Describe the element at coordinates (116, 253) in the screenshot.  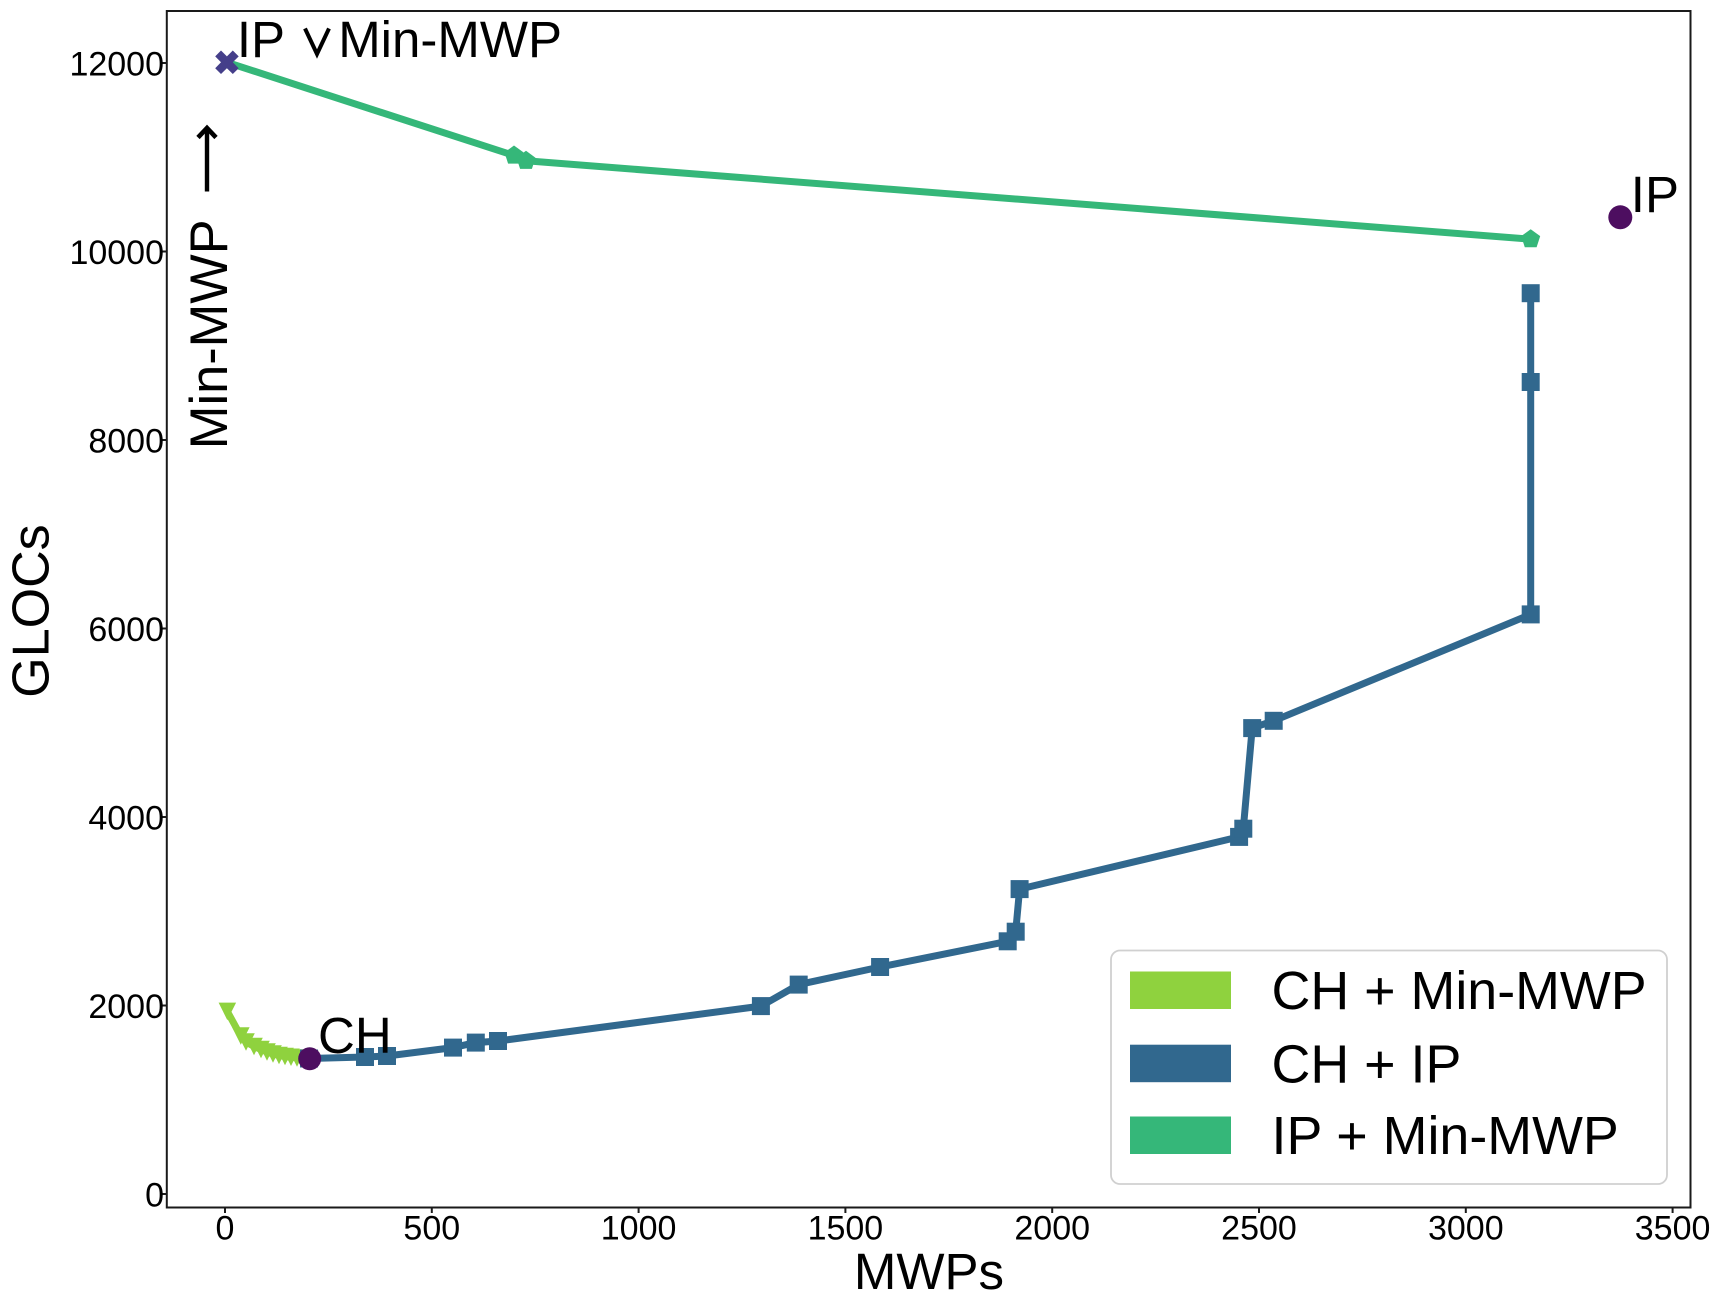
I see `svg-text: 10000` at that location.